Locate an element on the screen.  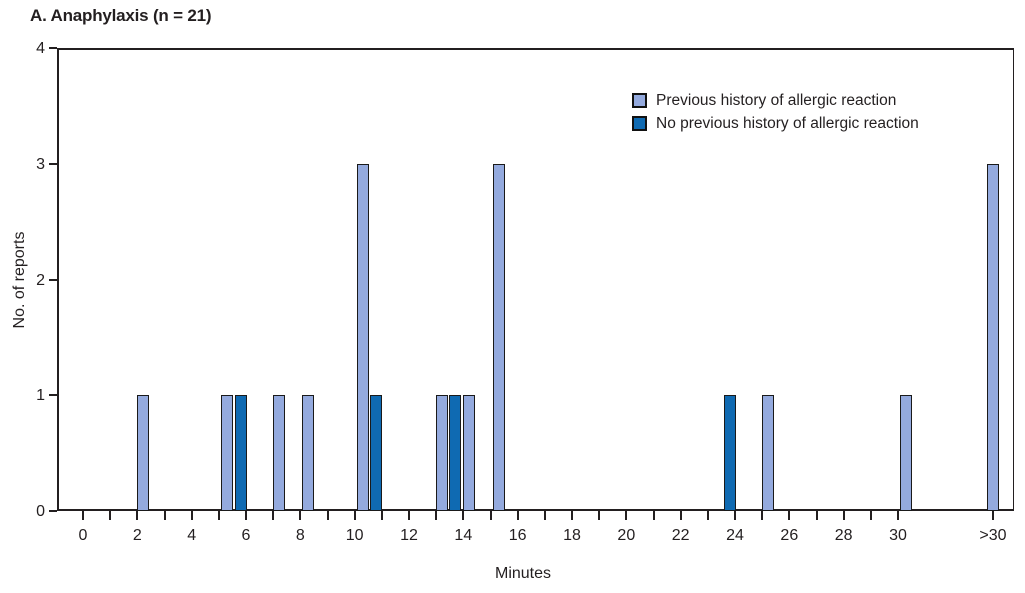
y-tick-label: 0 is located at coordinates (40, 511).